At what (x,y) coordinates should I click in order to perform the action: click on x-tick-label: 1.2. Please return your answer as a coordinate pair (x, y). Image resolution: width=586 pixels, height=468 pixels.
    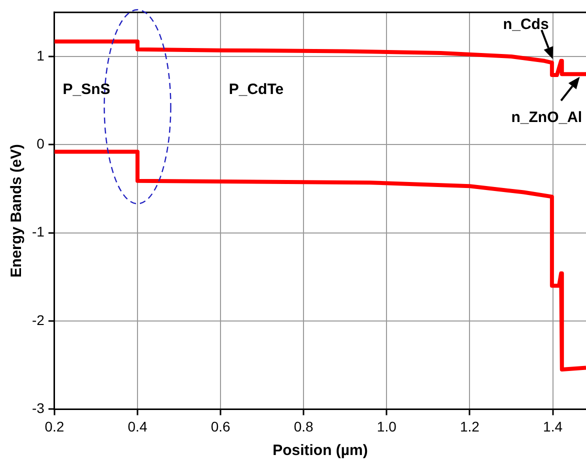
    Looking at the image, I should click on (470, 426).